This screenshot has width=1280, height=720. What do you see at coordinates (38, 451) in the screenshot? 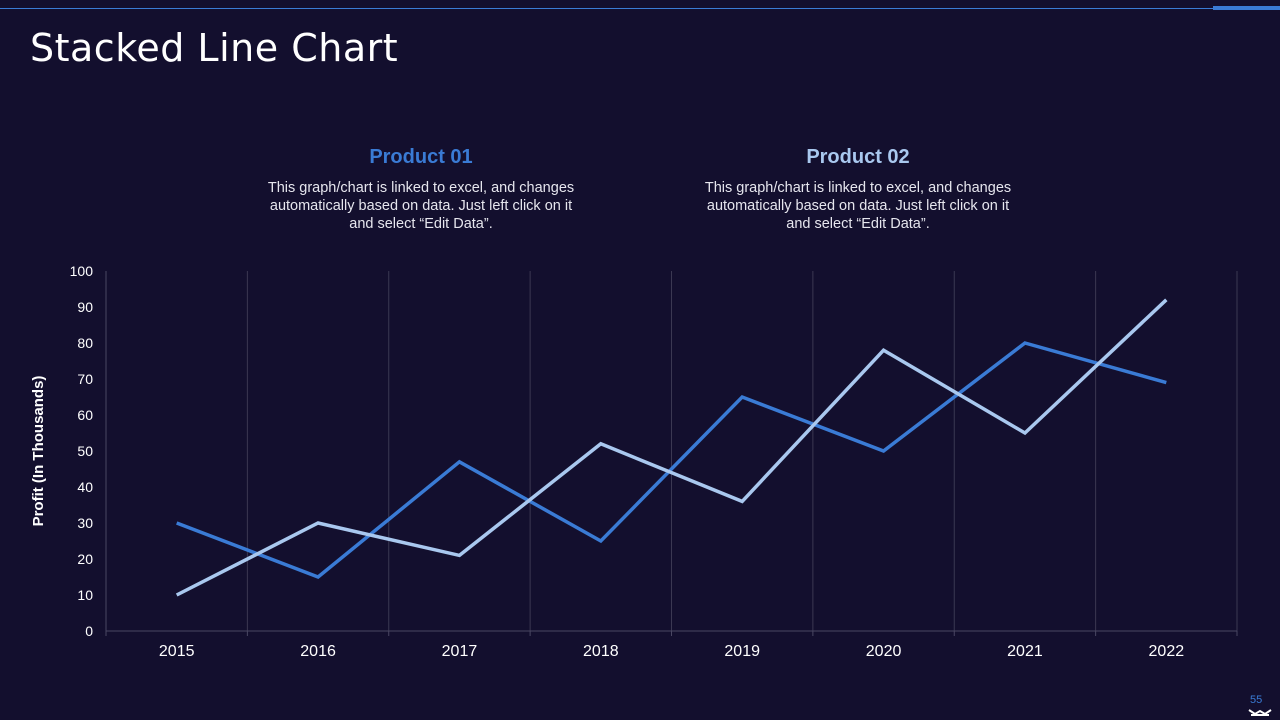
I see `y-axis-title: Profit (In Thousands)` at bounding box center [38, 451].